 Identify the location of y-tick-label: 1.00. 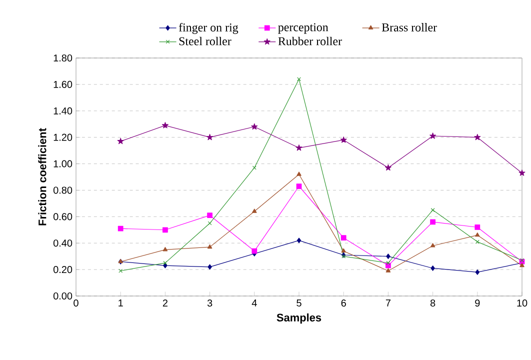
(63, 164).